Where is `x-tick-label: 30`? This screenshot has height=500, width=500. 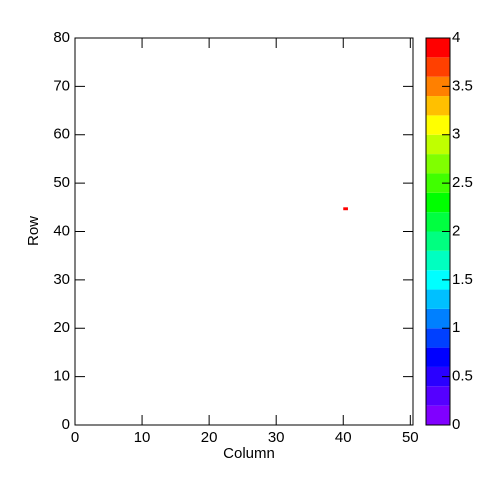 x-tick-label: 30 is located at coordinates (276, 437).